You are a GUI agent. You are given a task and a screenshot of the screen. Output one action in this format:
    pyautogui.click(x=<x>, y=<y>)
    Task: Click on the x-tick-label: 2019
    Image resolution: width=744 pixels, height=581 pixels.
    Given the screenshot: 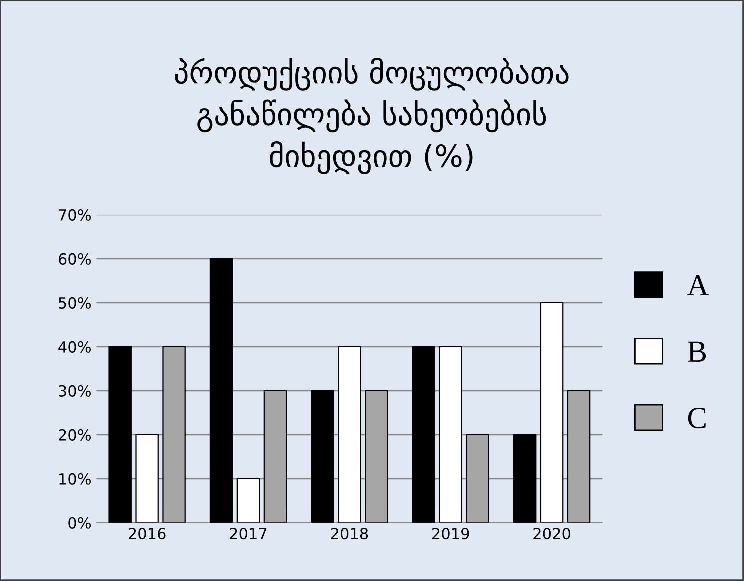 What is the action you would take?
    pyautogui.click(x=451, y=534)
    